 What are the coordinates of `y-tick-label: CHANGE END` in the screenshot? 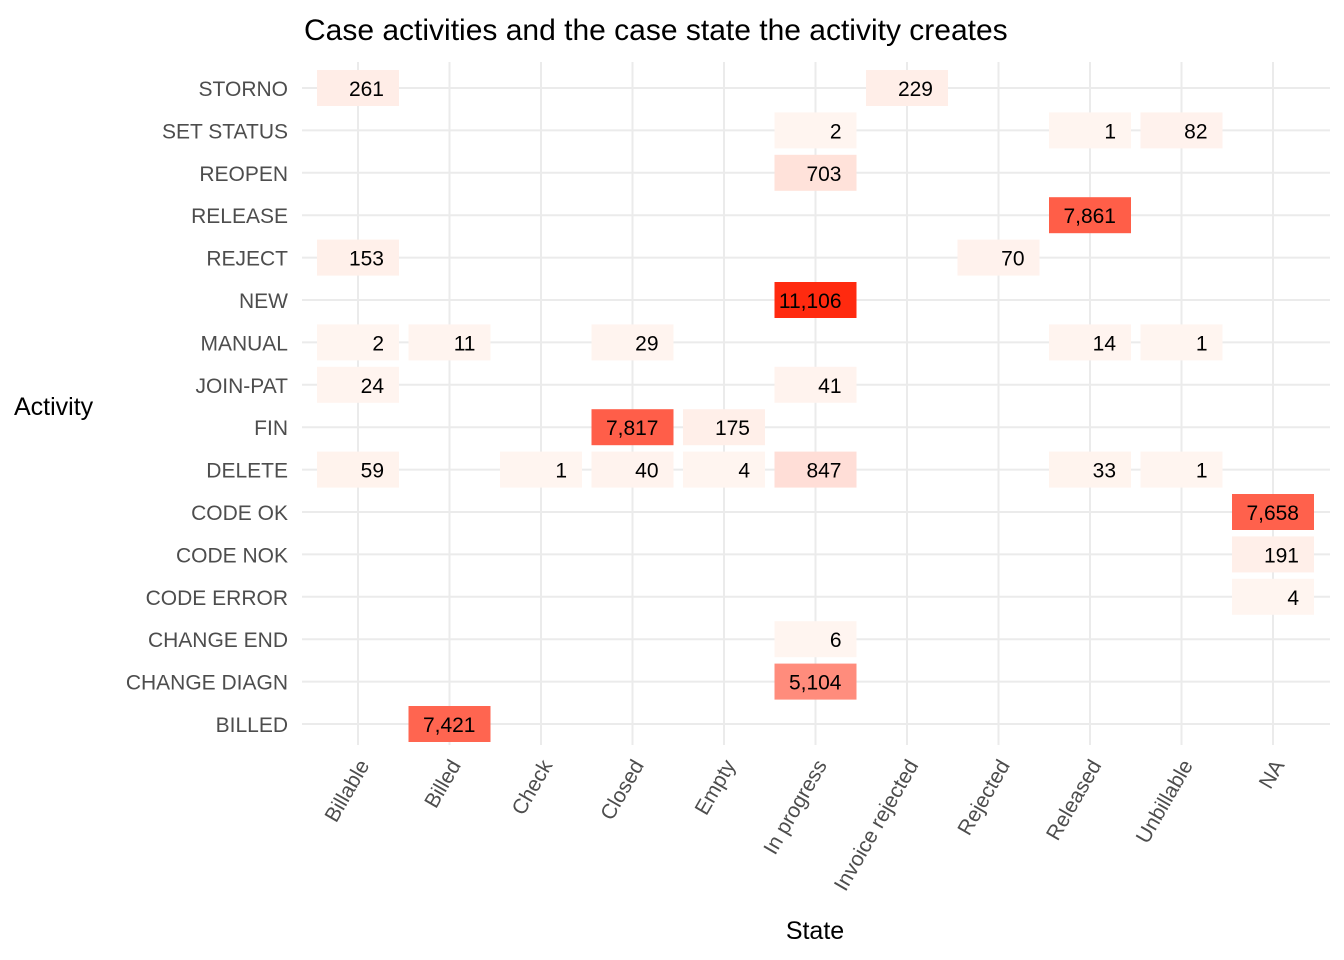 It's located at (218, 640).